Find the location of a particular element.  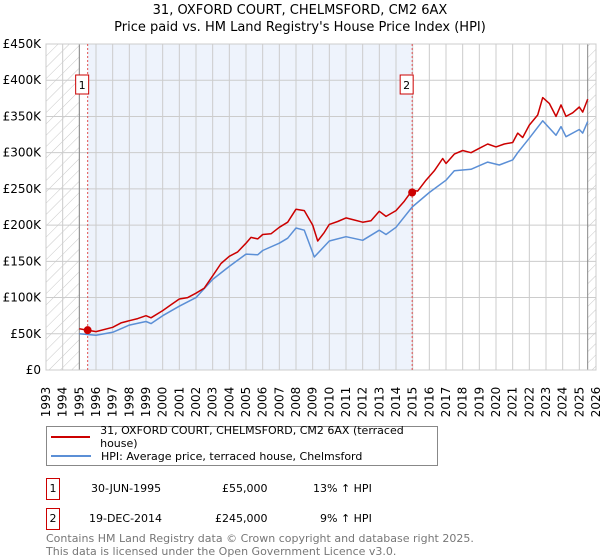

sale-marker-label: 1 is located at coordinates (82, 85).